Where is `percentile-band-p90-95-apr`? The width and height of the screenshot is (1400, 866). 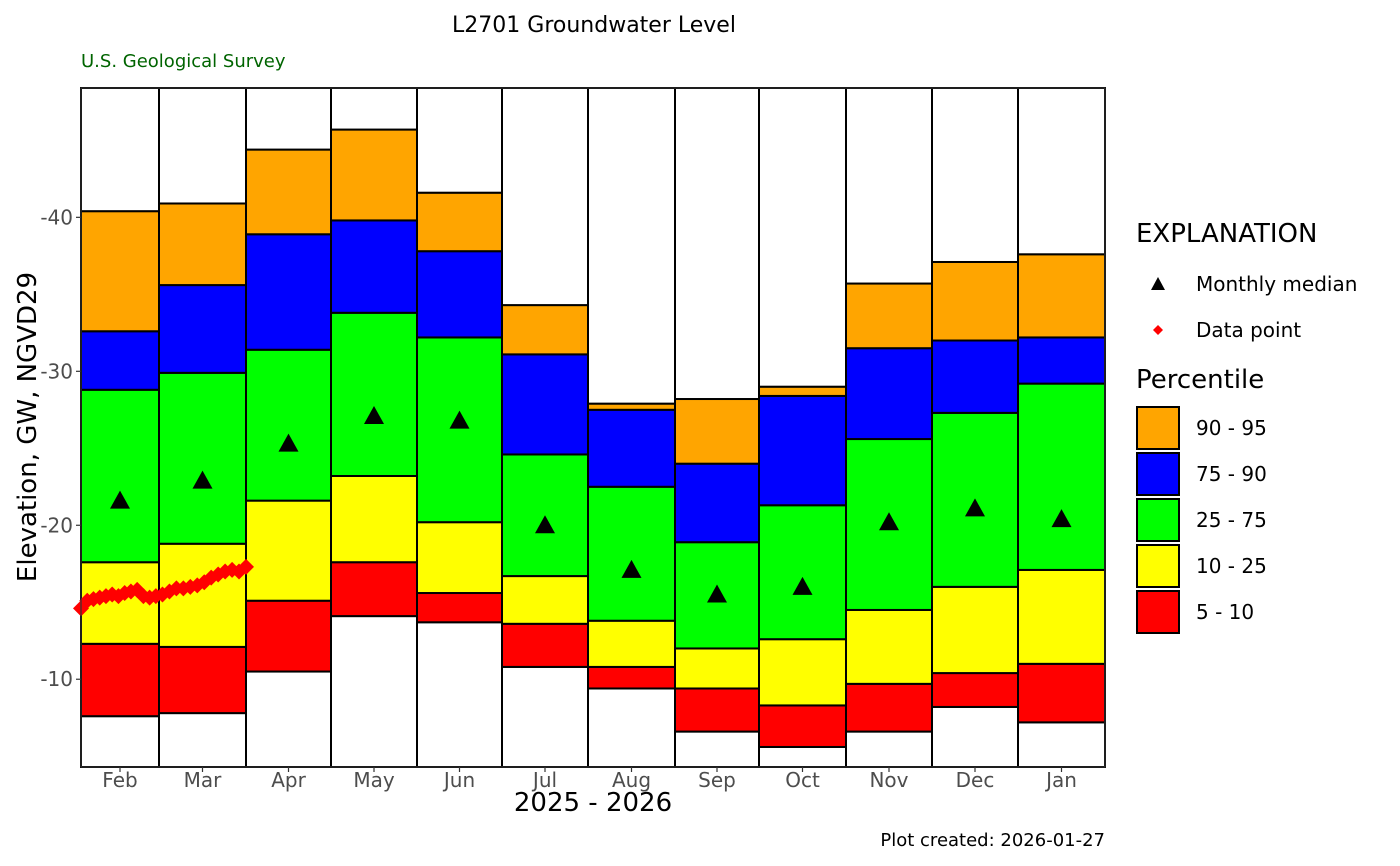 percentile-band-p90-95-apr is located at coordinates (288, 192).